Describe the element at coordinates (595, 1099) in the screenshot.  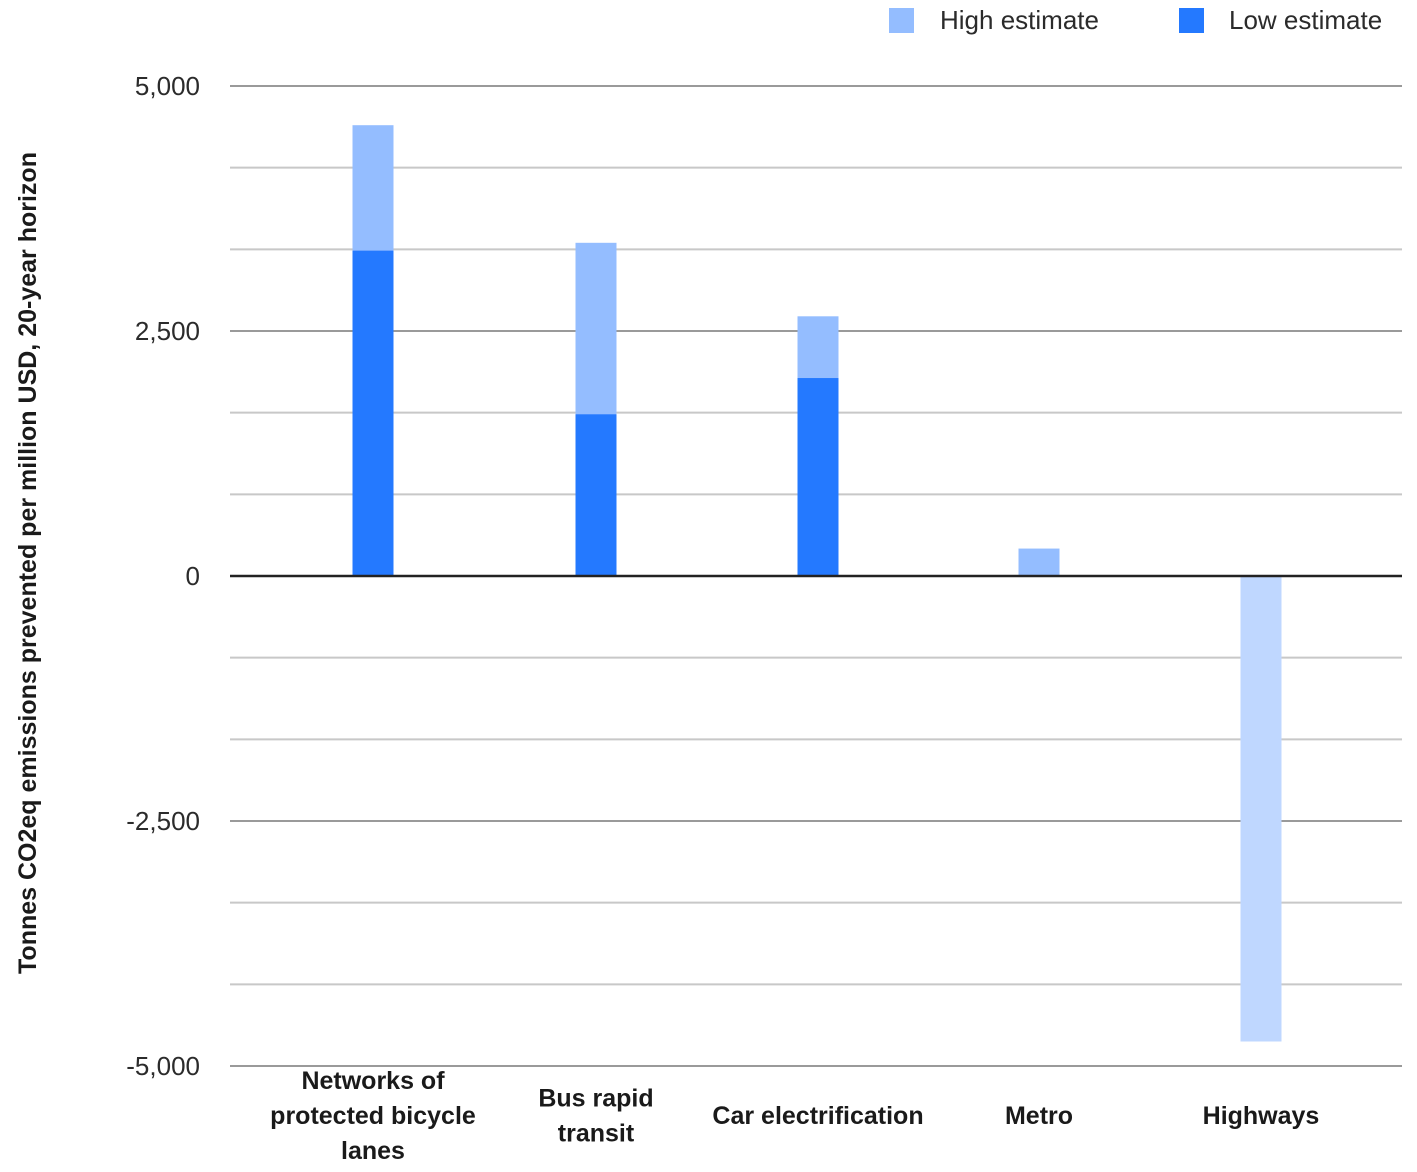
I see `x-category-label: Bus rapid` at that location.